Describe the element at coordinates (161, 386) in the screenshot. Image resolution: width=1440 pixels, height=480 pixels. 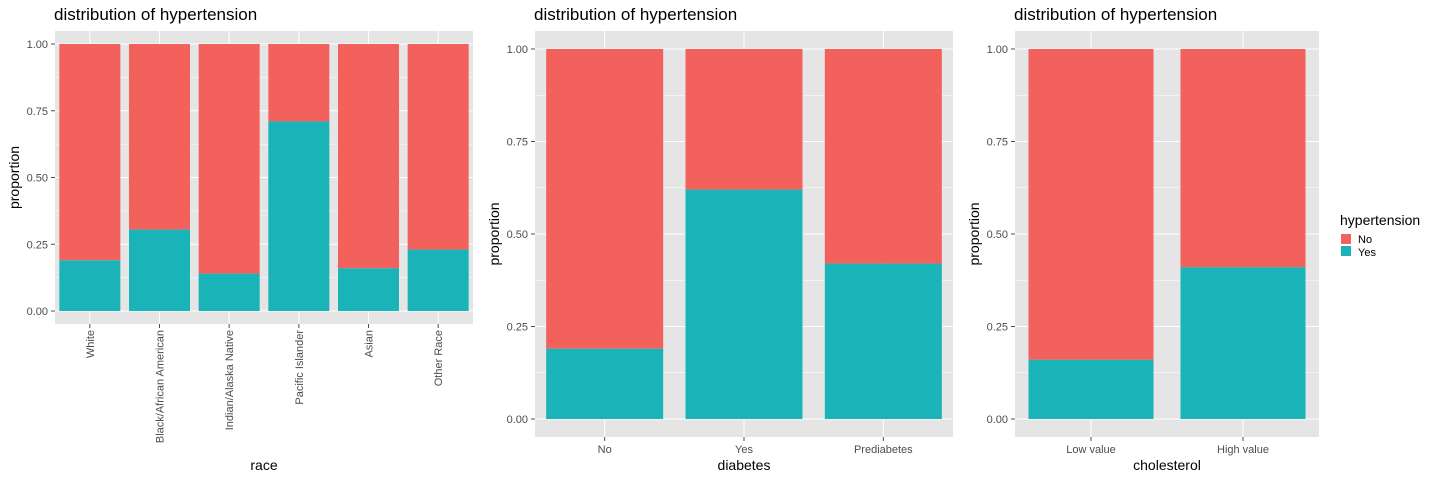
I see `x-tick-label-black-african-american: Black/African American` at that location.